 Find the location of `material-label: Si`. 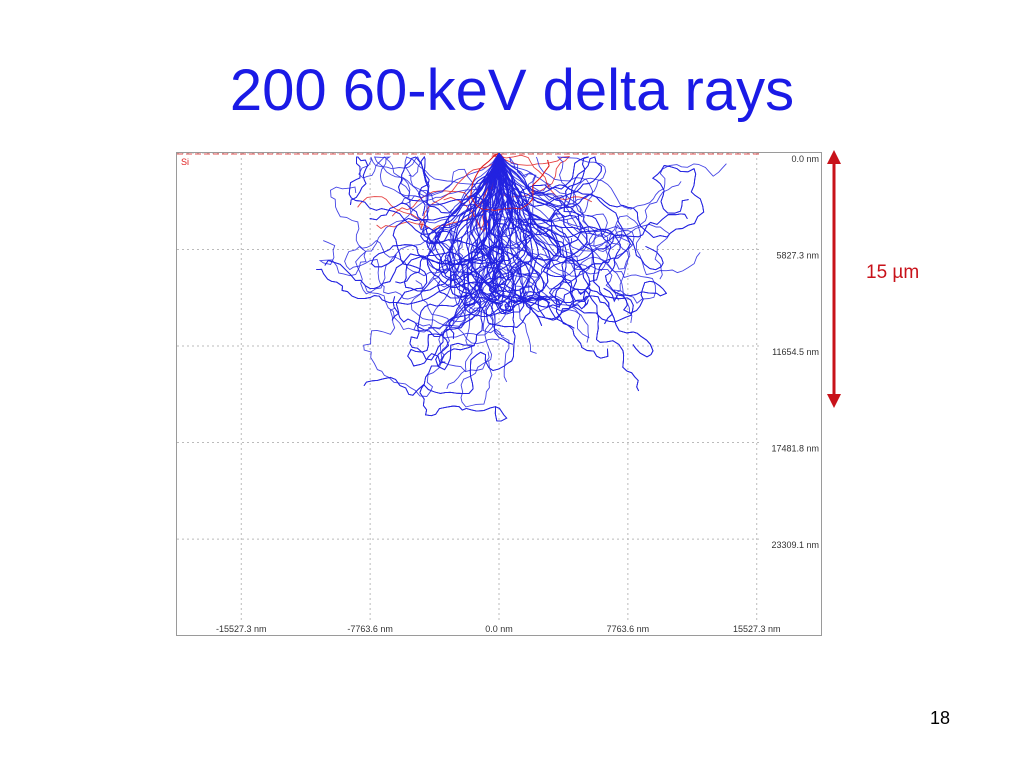

material-label: Si is located at coordinates (185, 162).